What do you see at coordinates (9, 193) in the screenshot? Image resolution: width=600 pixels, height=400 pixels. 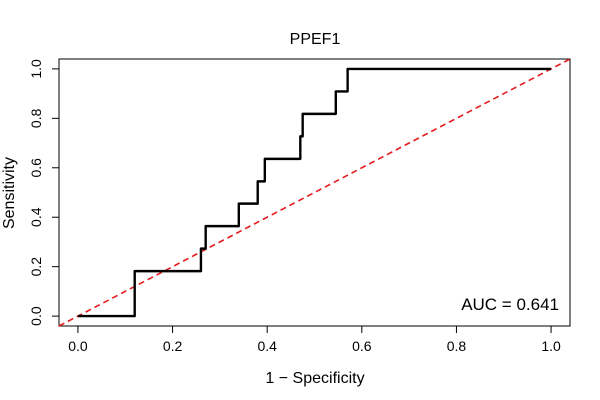 I see `y-axis-label: Sensitivity` at bounding box center [9, 193].